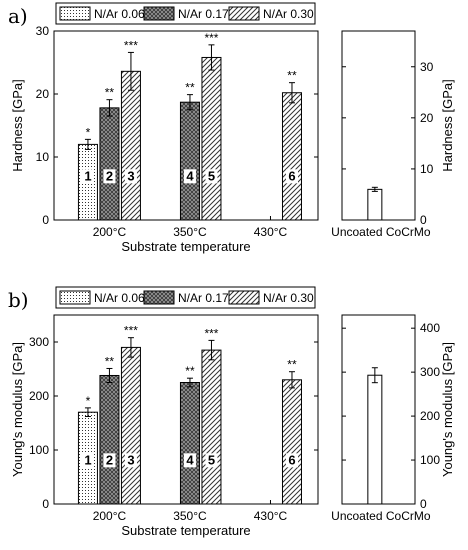  What do you see at coordinates (18, 16) in the screenshot?
I see `panel-letter: a)` at bounding box center [18, 16].